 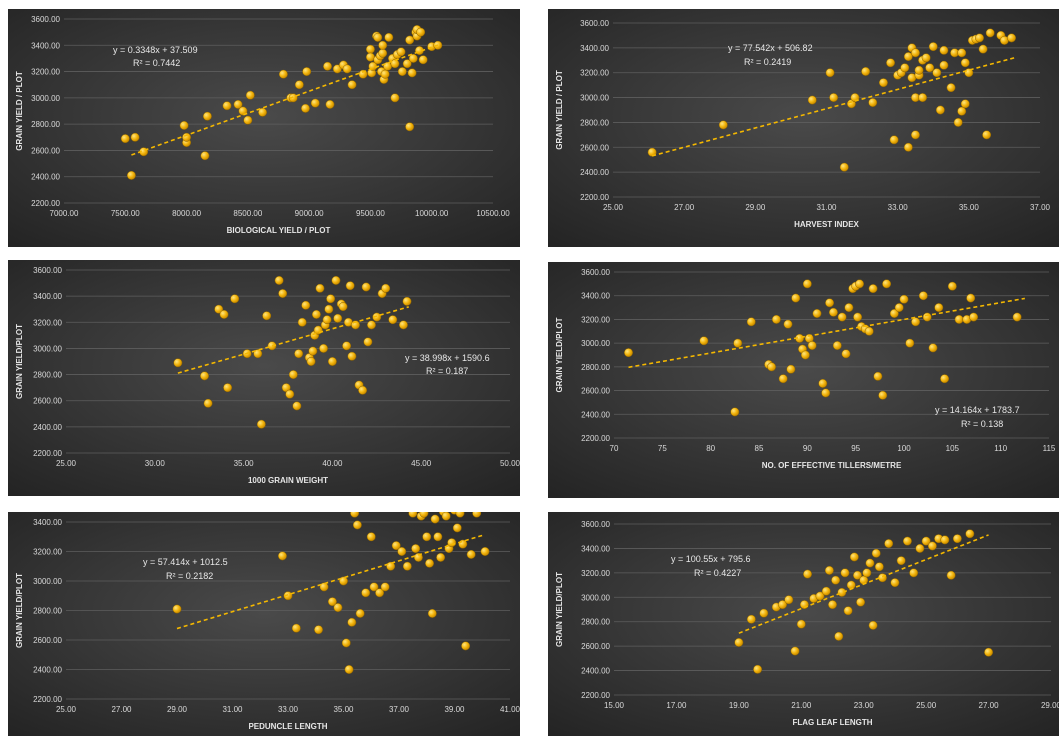 I want to click on x-axis-label: PEDUNCLE LENGTH, so click(x=287, y=726).